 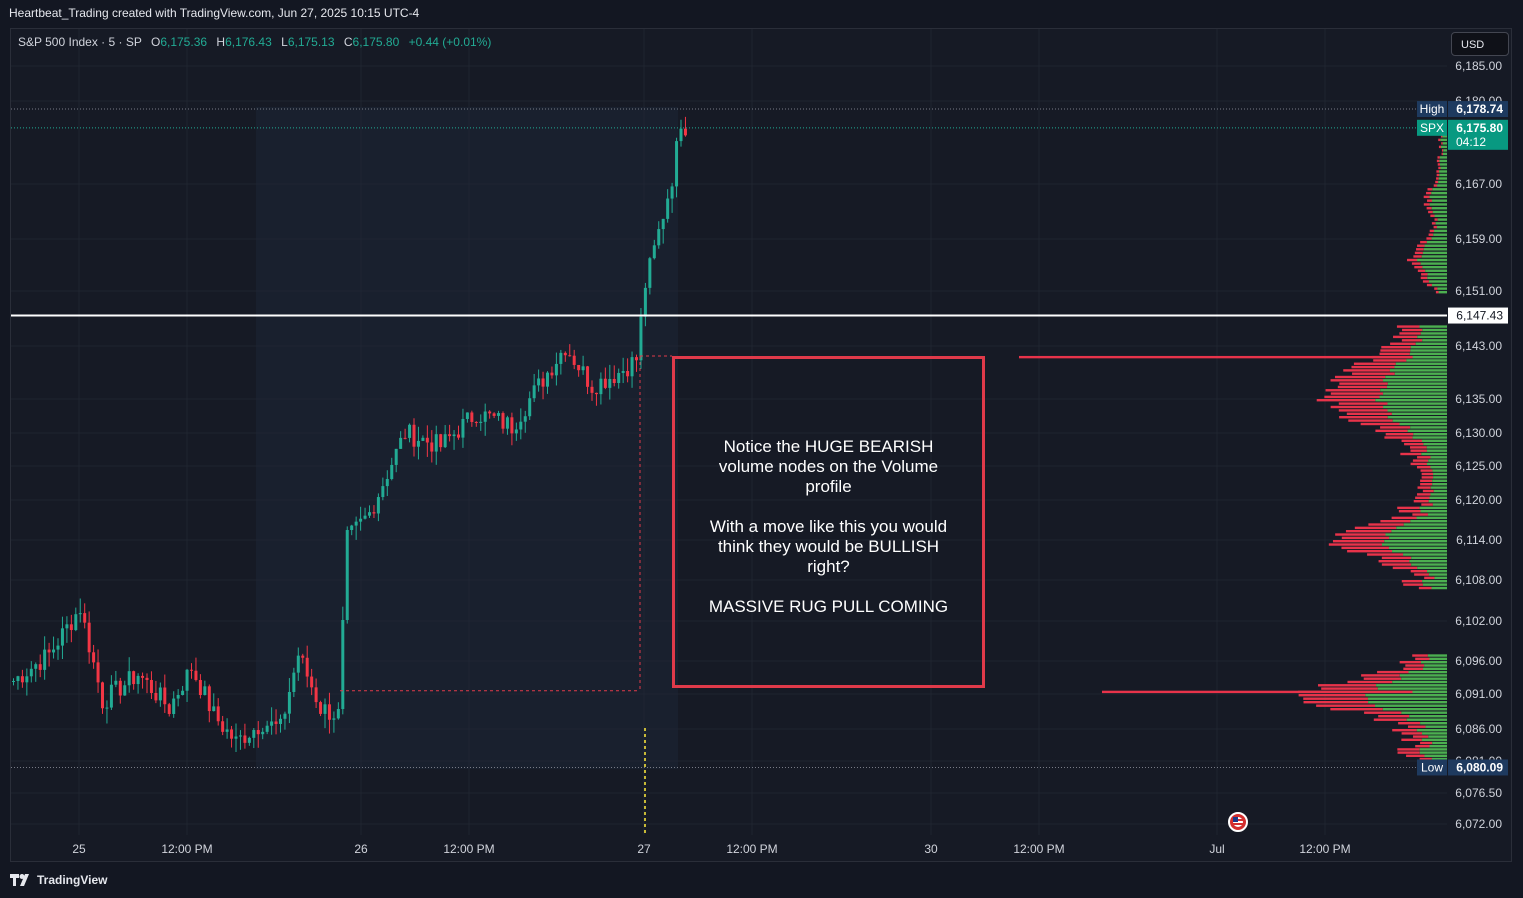 I want to click on currency-button: USD, so click(x=1480, y=44).